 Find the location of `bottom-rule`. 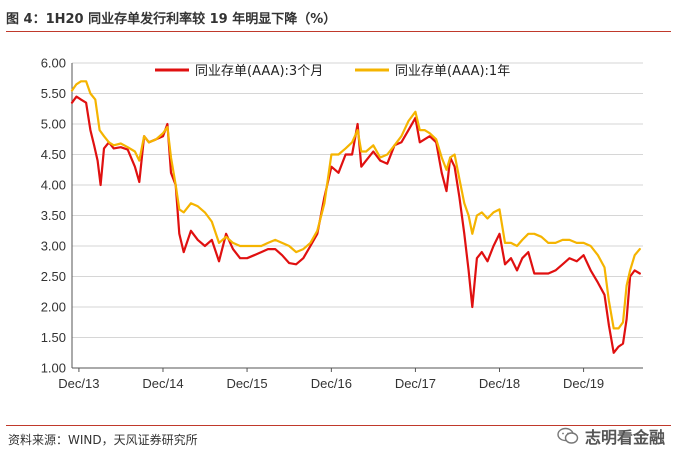

bottom-rule is located at coordinates (338, 425).